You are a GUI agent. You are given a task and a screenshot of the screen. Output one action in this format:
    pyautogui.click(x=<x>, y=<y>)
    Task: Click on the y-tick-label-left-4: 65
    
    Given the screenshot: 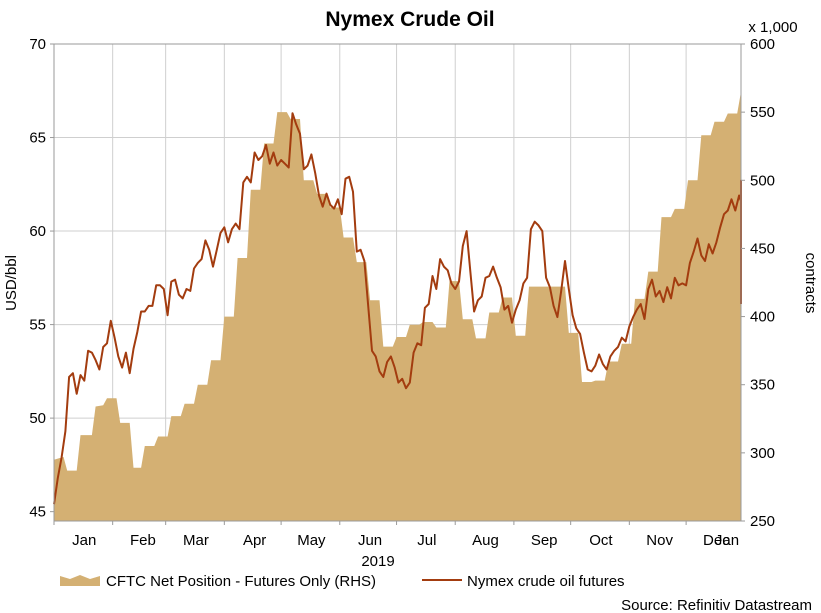 What is the action you would take?
    pyautogui.click(x=37, y=138)
    